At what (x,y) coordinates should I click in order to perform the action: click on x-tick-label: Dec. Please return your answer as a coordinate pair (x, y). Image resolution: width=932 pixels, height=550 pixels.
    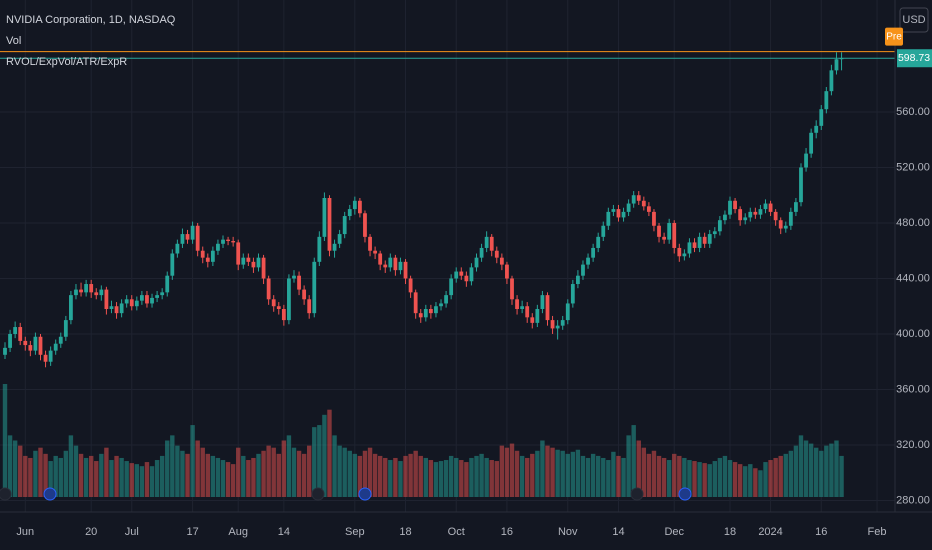
    Looking at the image, I should click on (674, 532).